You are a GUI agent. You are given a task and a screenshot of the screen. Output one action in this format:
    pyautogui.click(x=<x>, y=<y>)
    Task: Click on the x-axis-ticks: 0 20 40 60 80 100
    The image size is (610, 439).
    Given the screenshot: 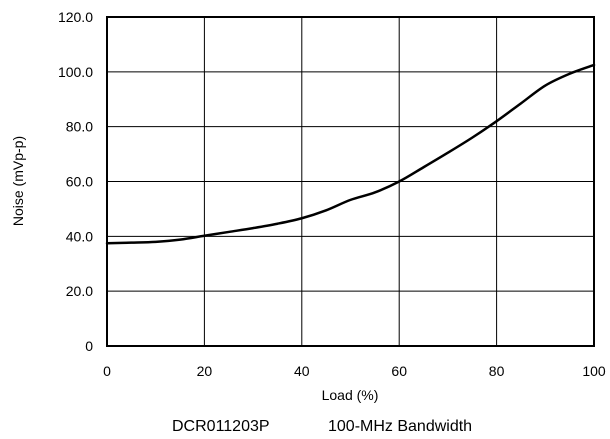 What is the action you would take?
    pyautogui.click(x=354, y=371)
    